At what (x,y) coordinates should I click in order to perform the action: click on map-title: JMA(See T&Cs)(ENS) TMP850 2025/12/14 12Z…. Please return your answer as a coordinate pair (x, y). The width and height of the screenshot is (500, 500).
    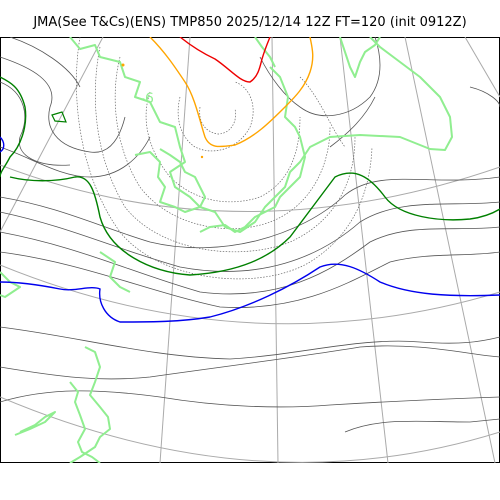
    Looking at the image, I should click on (250, 22).